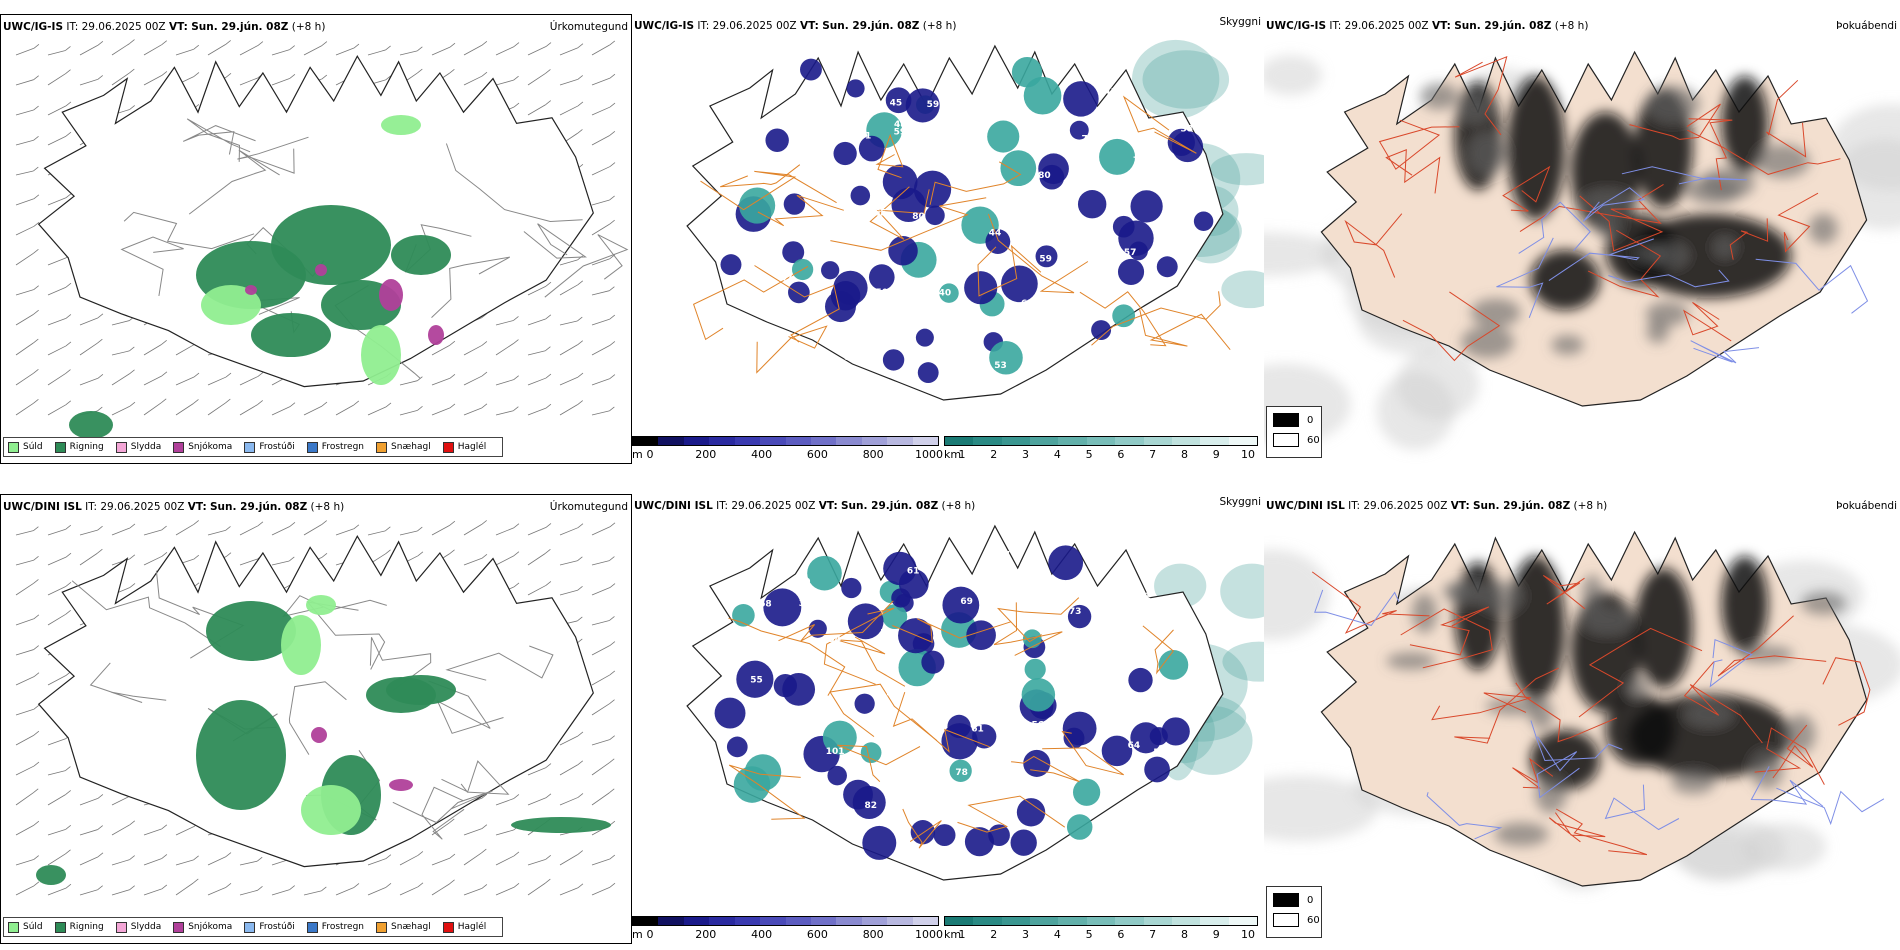  I want to click on distance-colorbar-tick: 4, so click(1057, 454).